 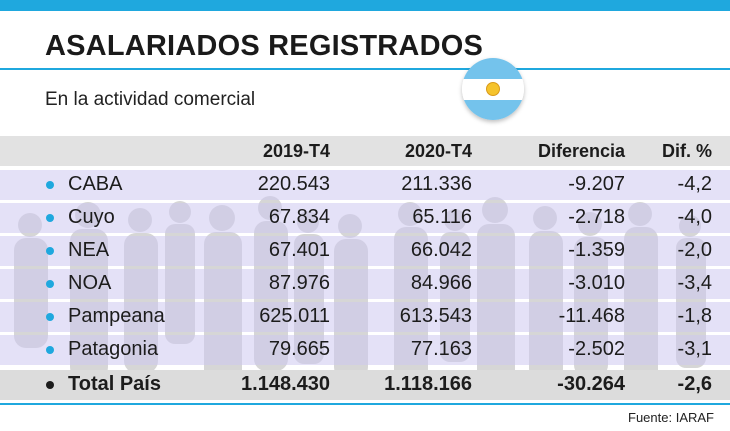 I want to click on table-row: Patagonia 79.665 77.163 -2.502 -3,1, so click(x=365, y=350).